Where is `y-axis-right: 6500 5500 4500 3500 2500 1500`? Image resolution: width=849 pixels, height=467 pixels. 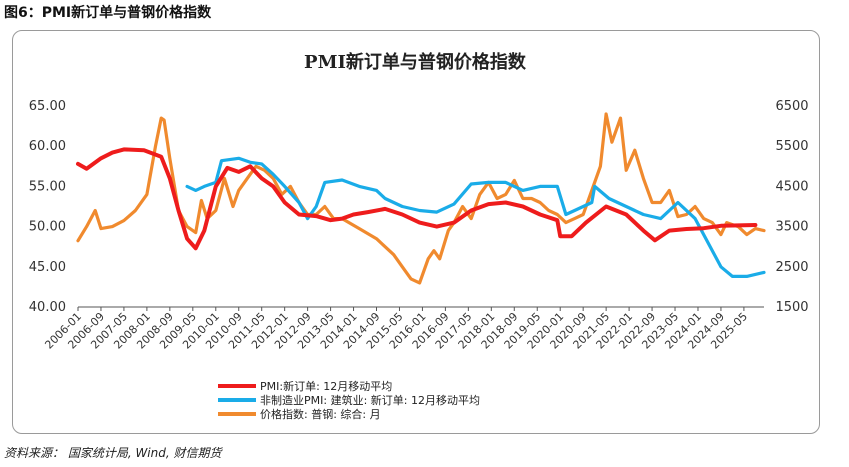
y-axis-right: 6500 5500 4500 3500 2500 1500 is located at coordinates (791, 207).